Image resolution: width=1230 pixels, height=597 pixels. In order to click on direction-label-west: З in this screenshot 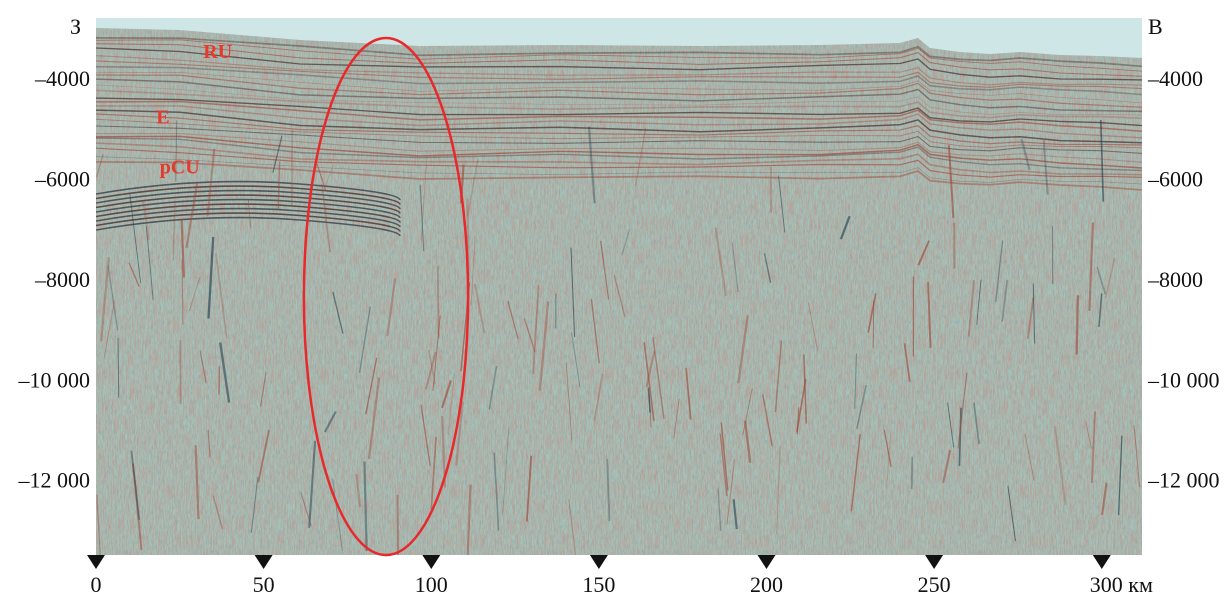, I will do `click(75, 26)`.